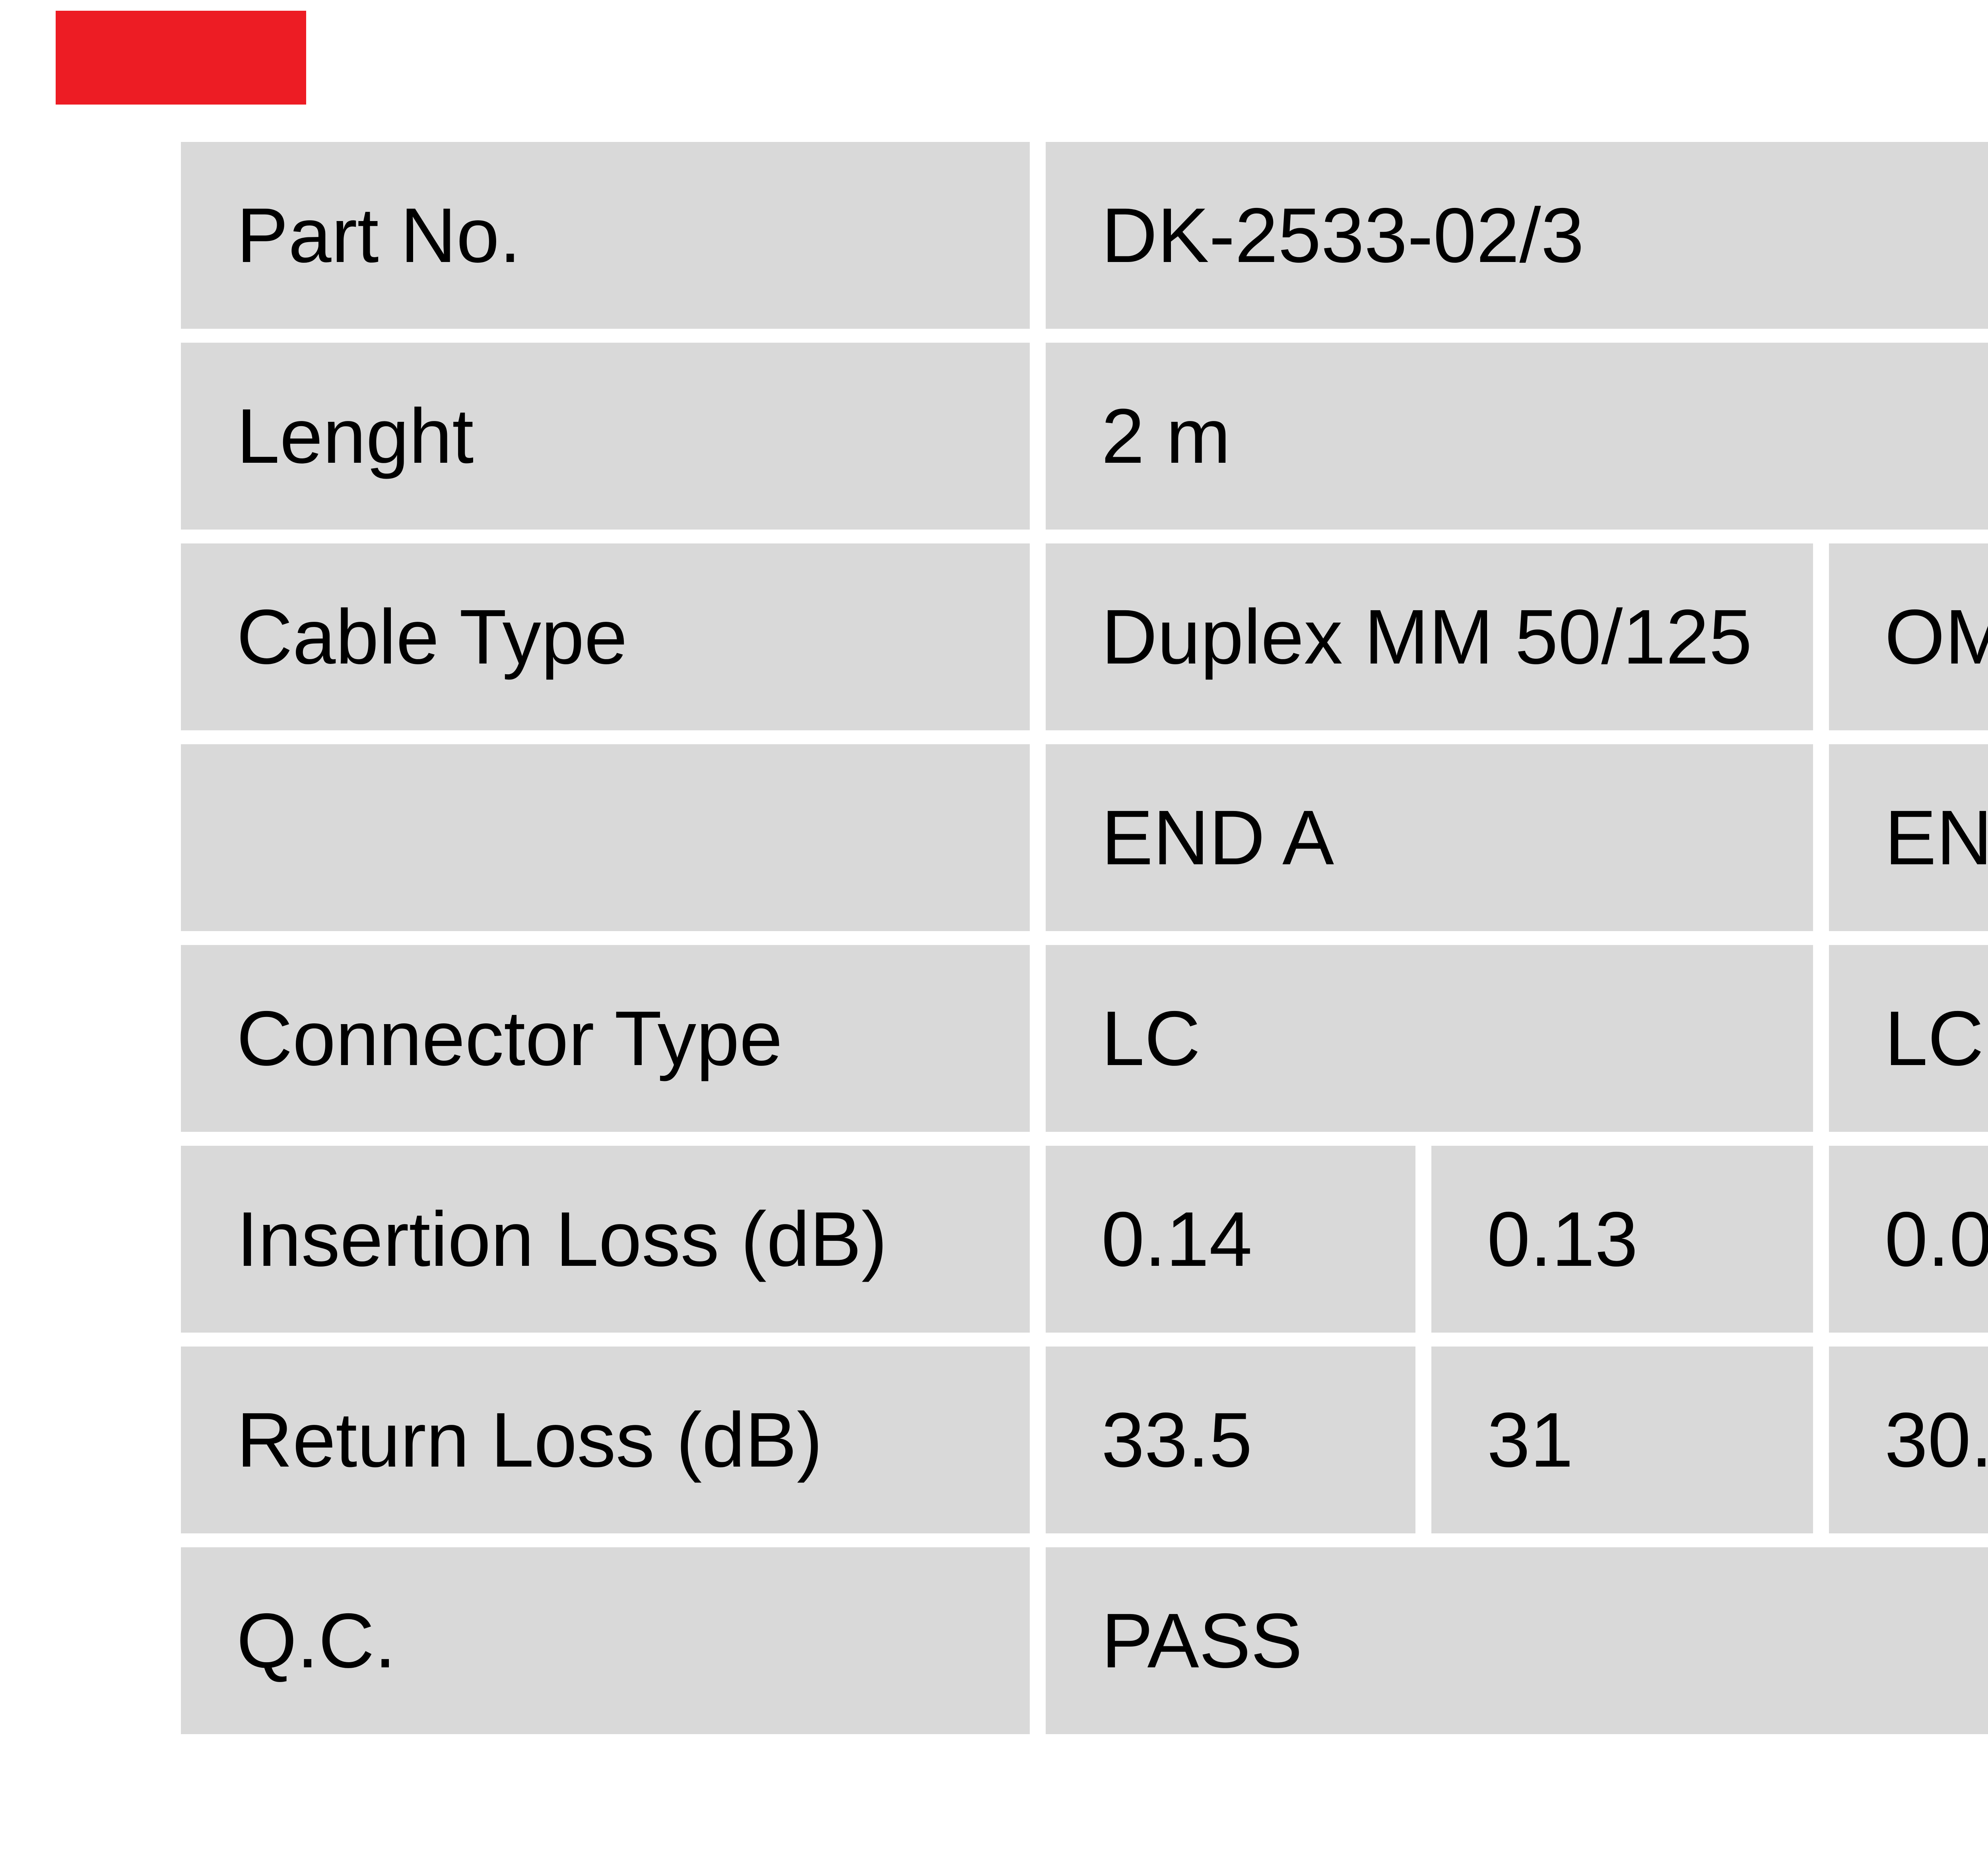 This screenshot has width=1988, height=1855. What do you see at coordinates (1908, 1239) in the screenshot?
I see `value-cell: 0.05` at bounding box center [1908, 1239].